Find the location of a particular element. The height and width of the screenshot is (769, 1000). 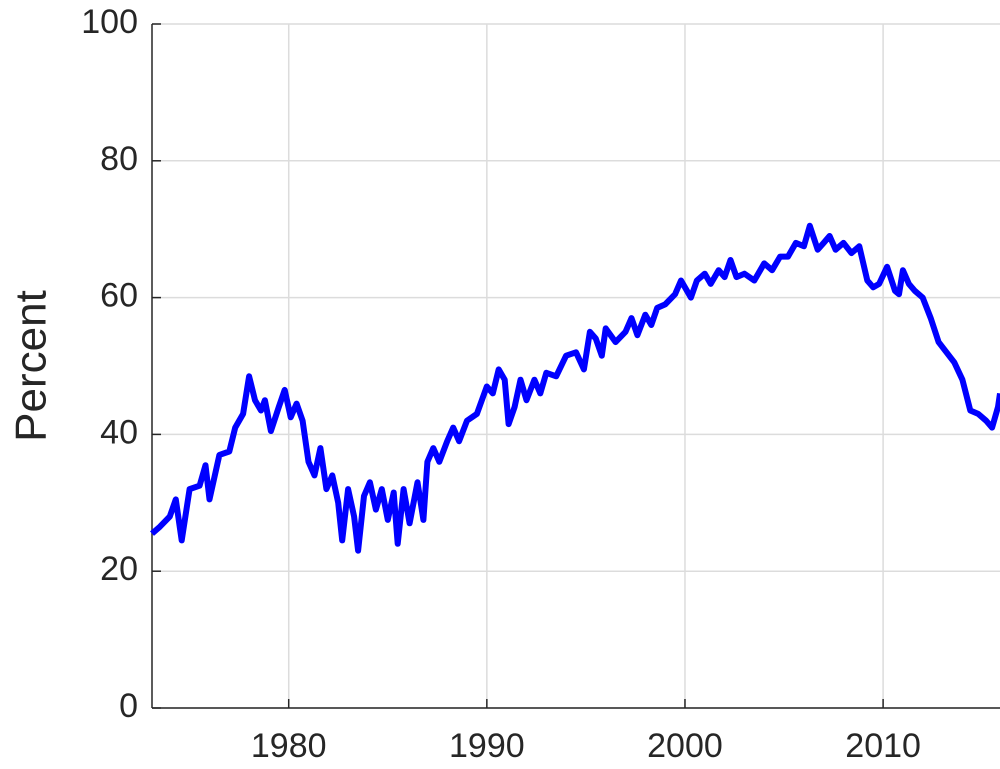

y-tick-label: 40 is located at coordinates (119, 432).